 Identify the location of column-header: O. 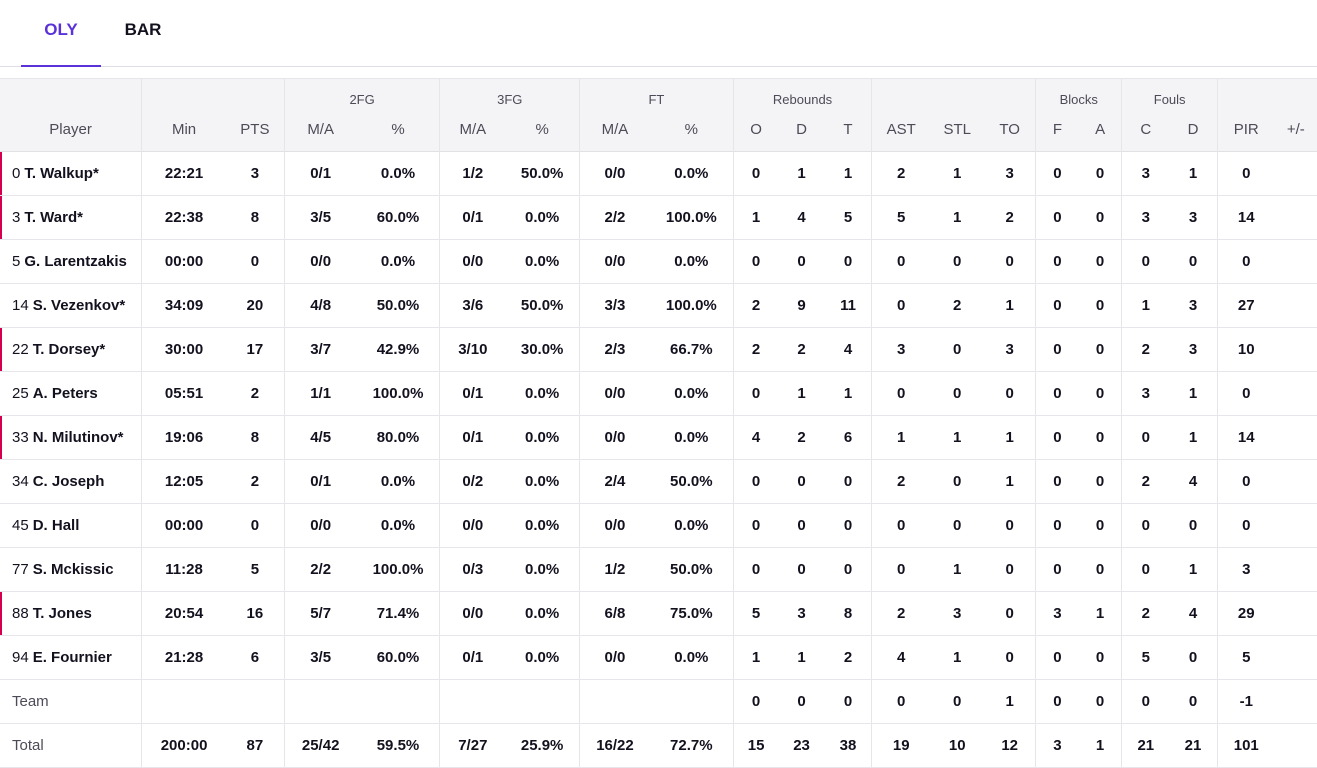
(755, 129).